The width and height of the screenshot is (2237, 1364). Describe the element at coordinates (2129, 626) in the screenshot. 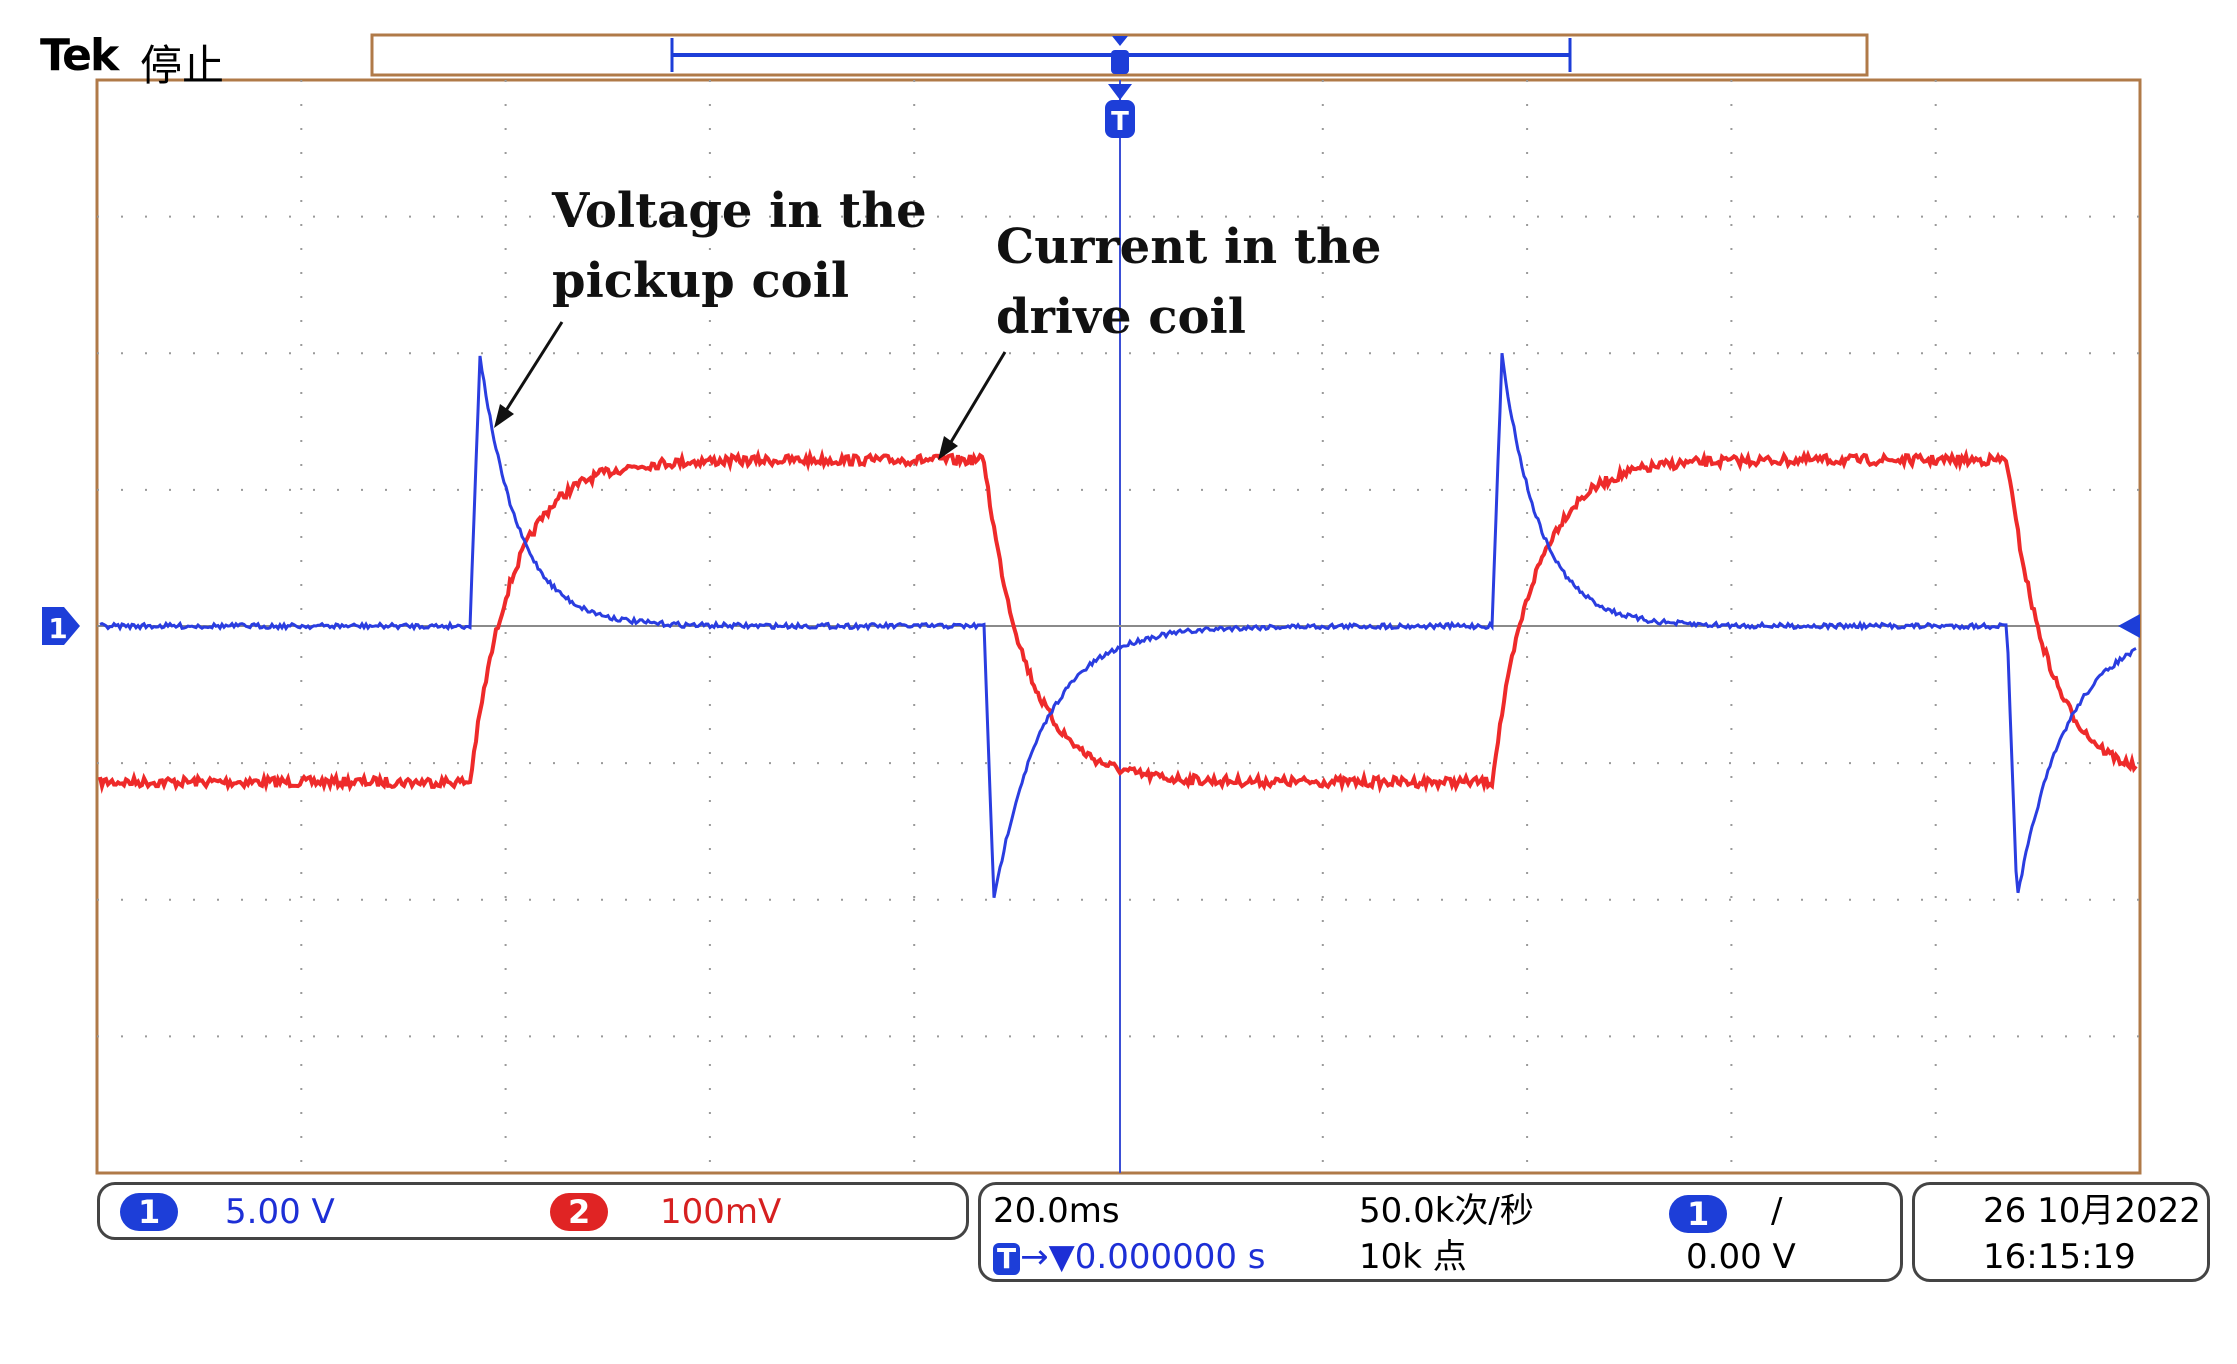

I see `trigger-level-marker` at that location.